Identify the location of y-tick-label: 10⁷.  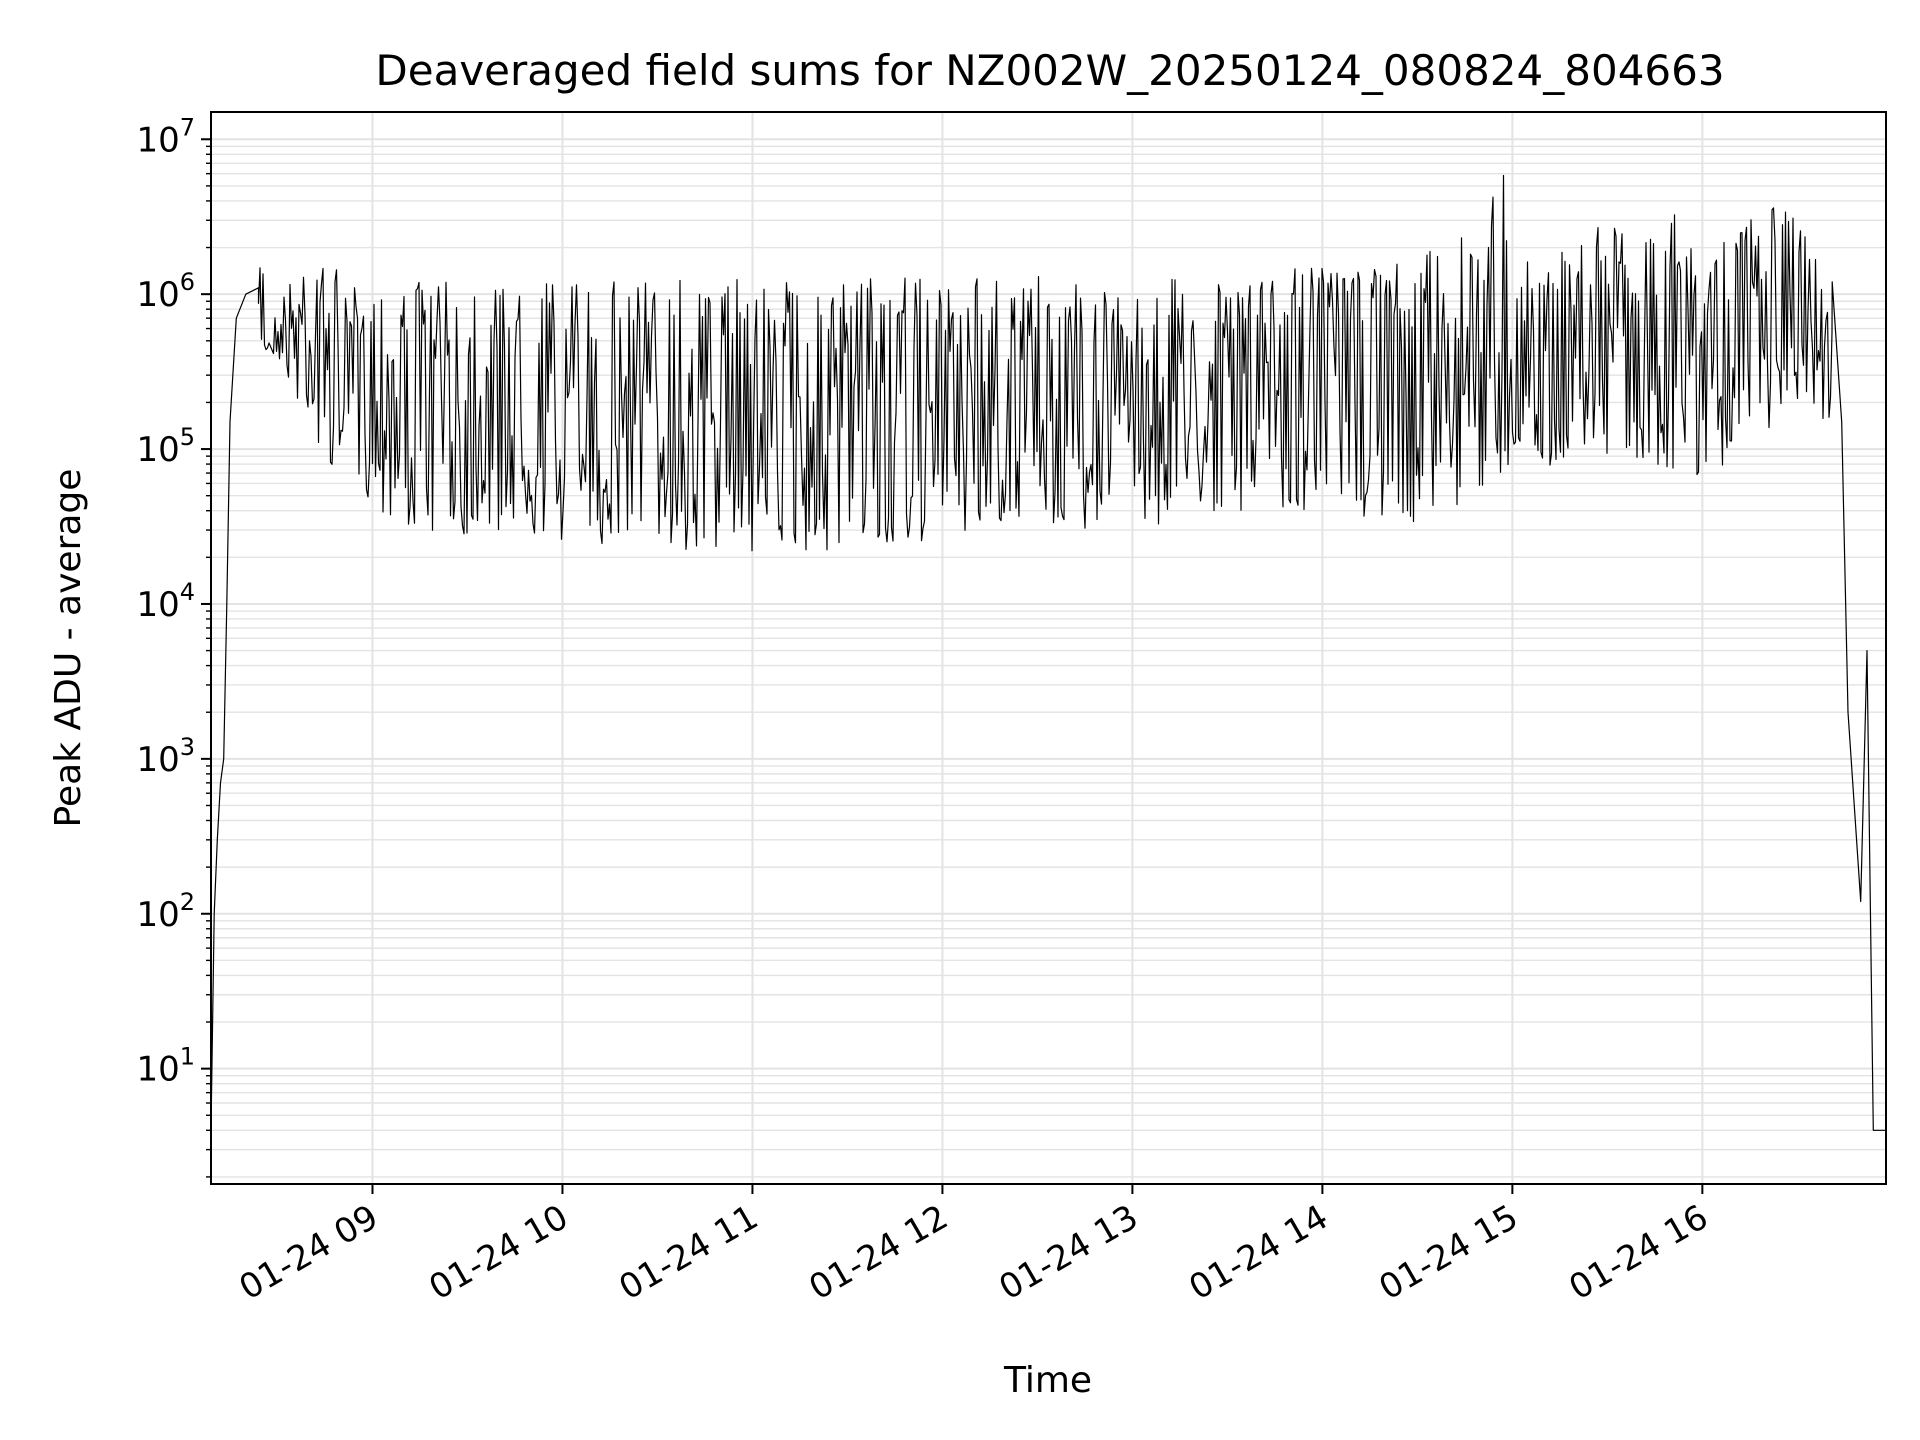
(165, 136).